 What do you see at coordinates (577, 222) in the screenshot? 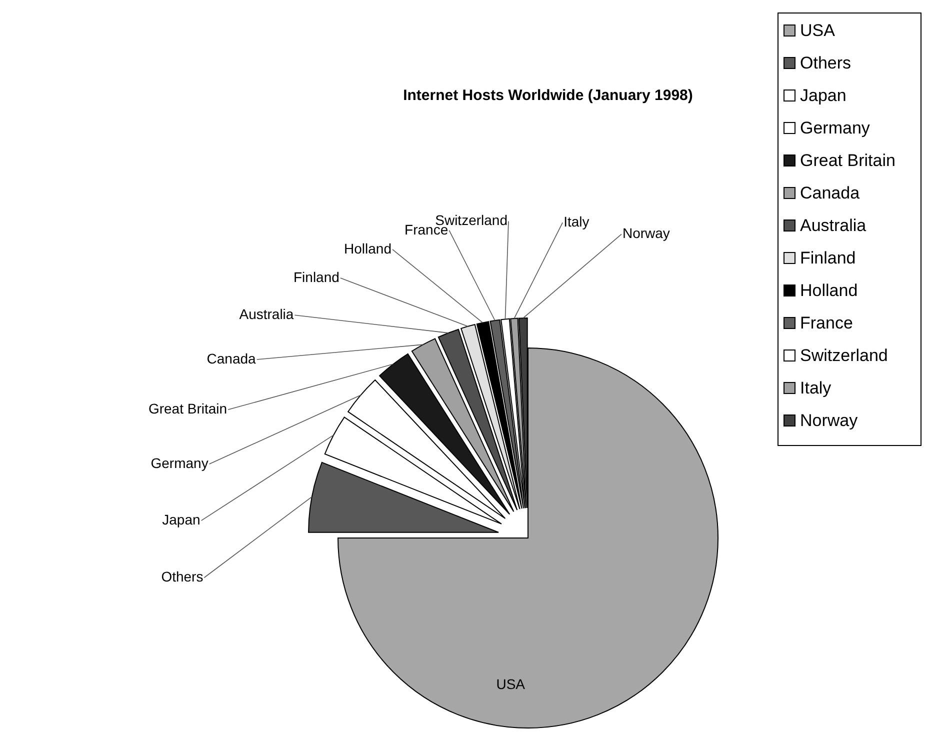
I see `category-label: Italy` at bounding box center [577, 222].